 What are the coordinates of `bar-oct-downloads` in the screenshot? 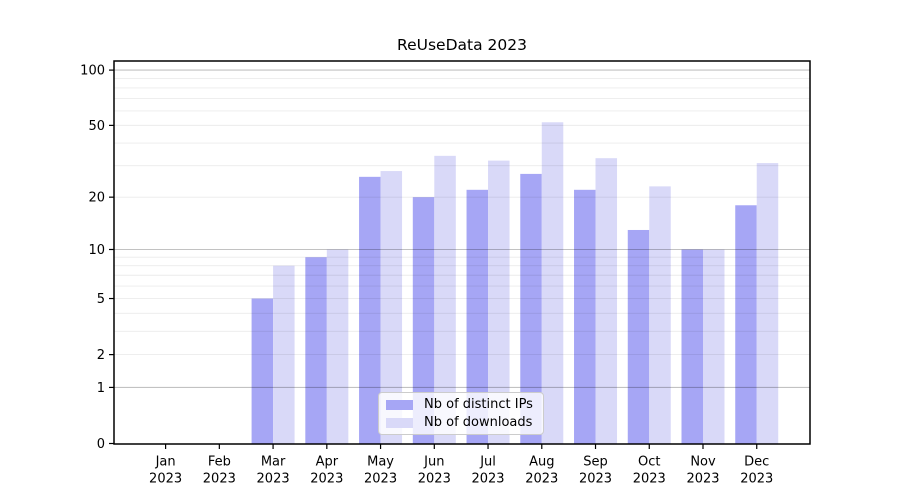 It's located at (660, 315).